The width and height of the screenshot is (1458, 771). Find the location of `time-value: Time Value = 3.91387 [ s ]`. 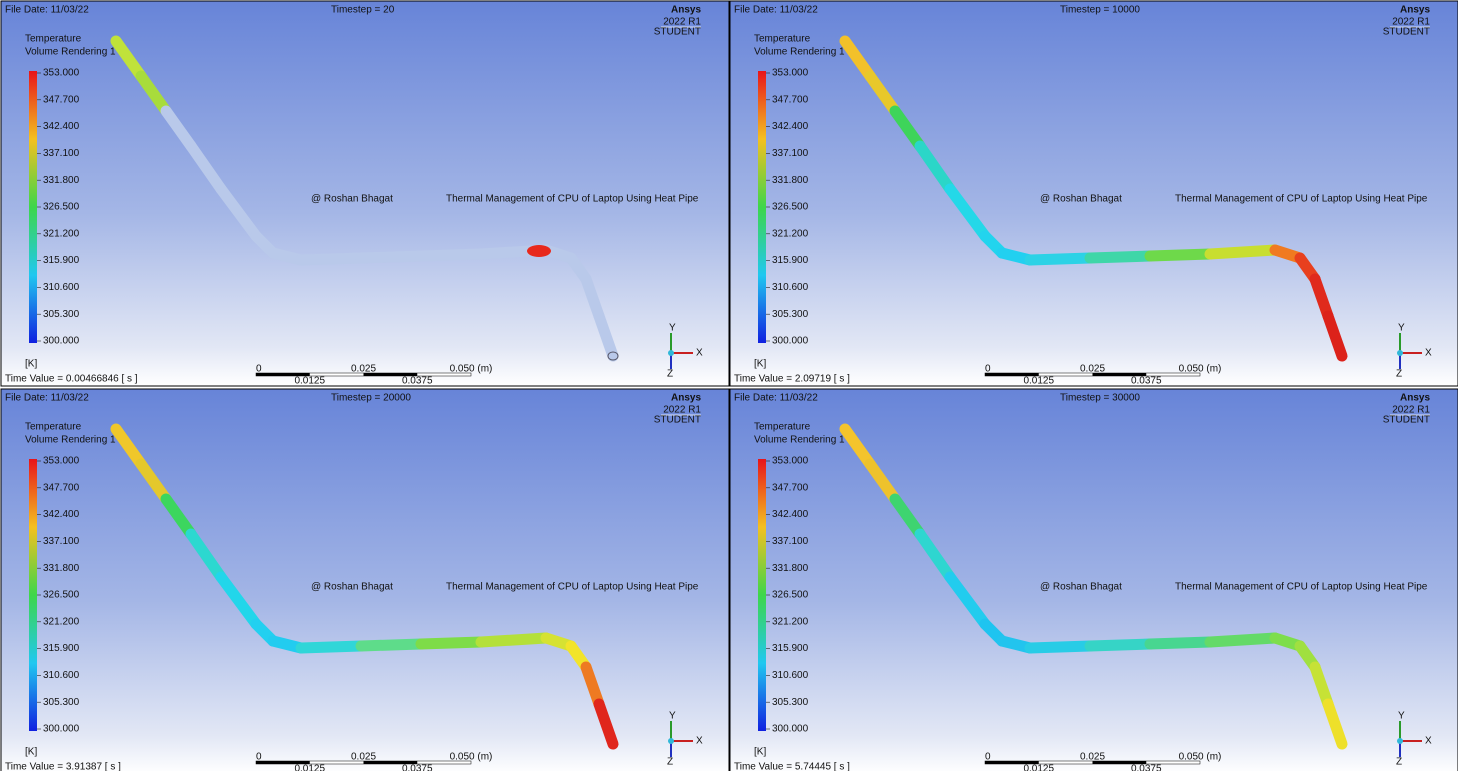

time-value: Time Value = 3.91387 [ s ] is located at coordinates (63, 766).